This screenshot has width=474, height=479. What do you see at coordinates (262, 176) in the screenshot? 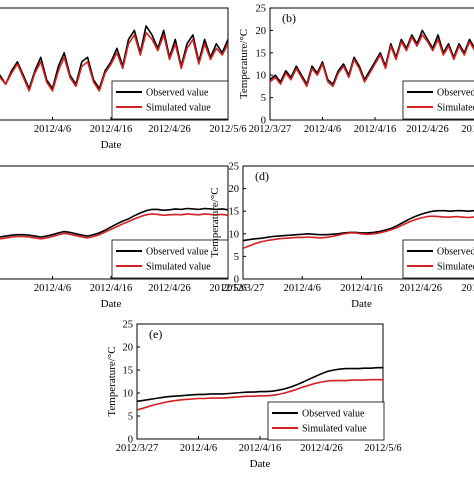
I see `panel-label: (d)` at bounding box center [262, 176].